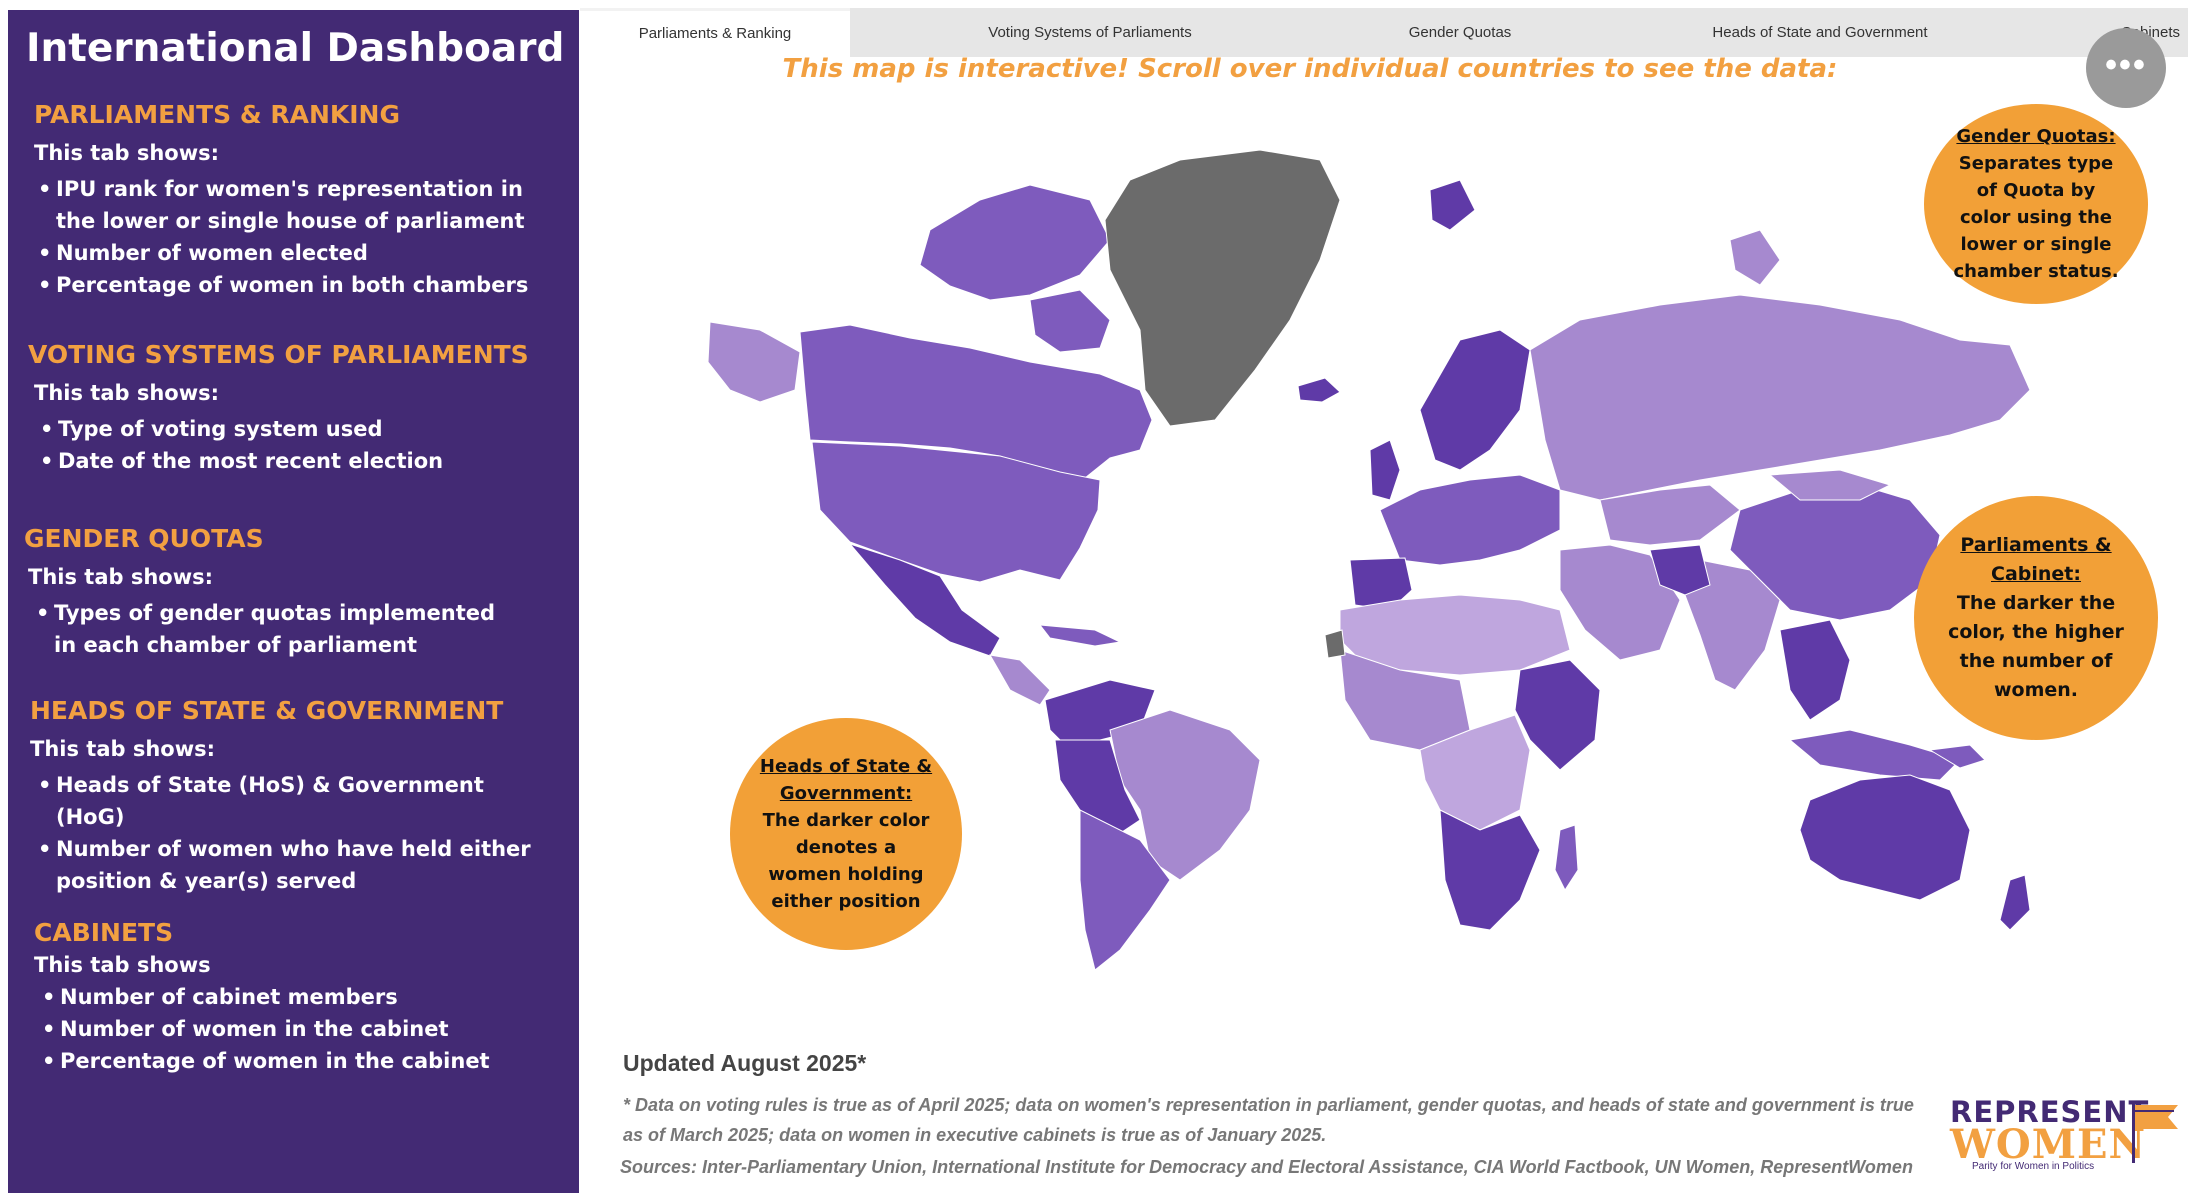 The image size is (2194, 1193). I want to click on bubble-line: Separates type, so click(2036, 163).